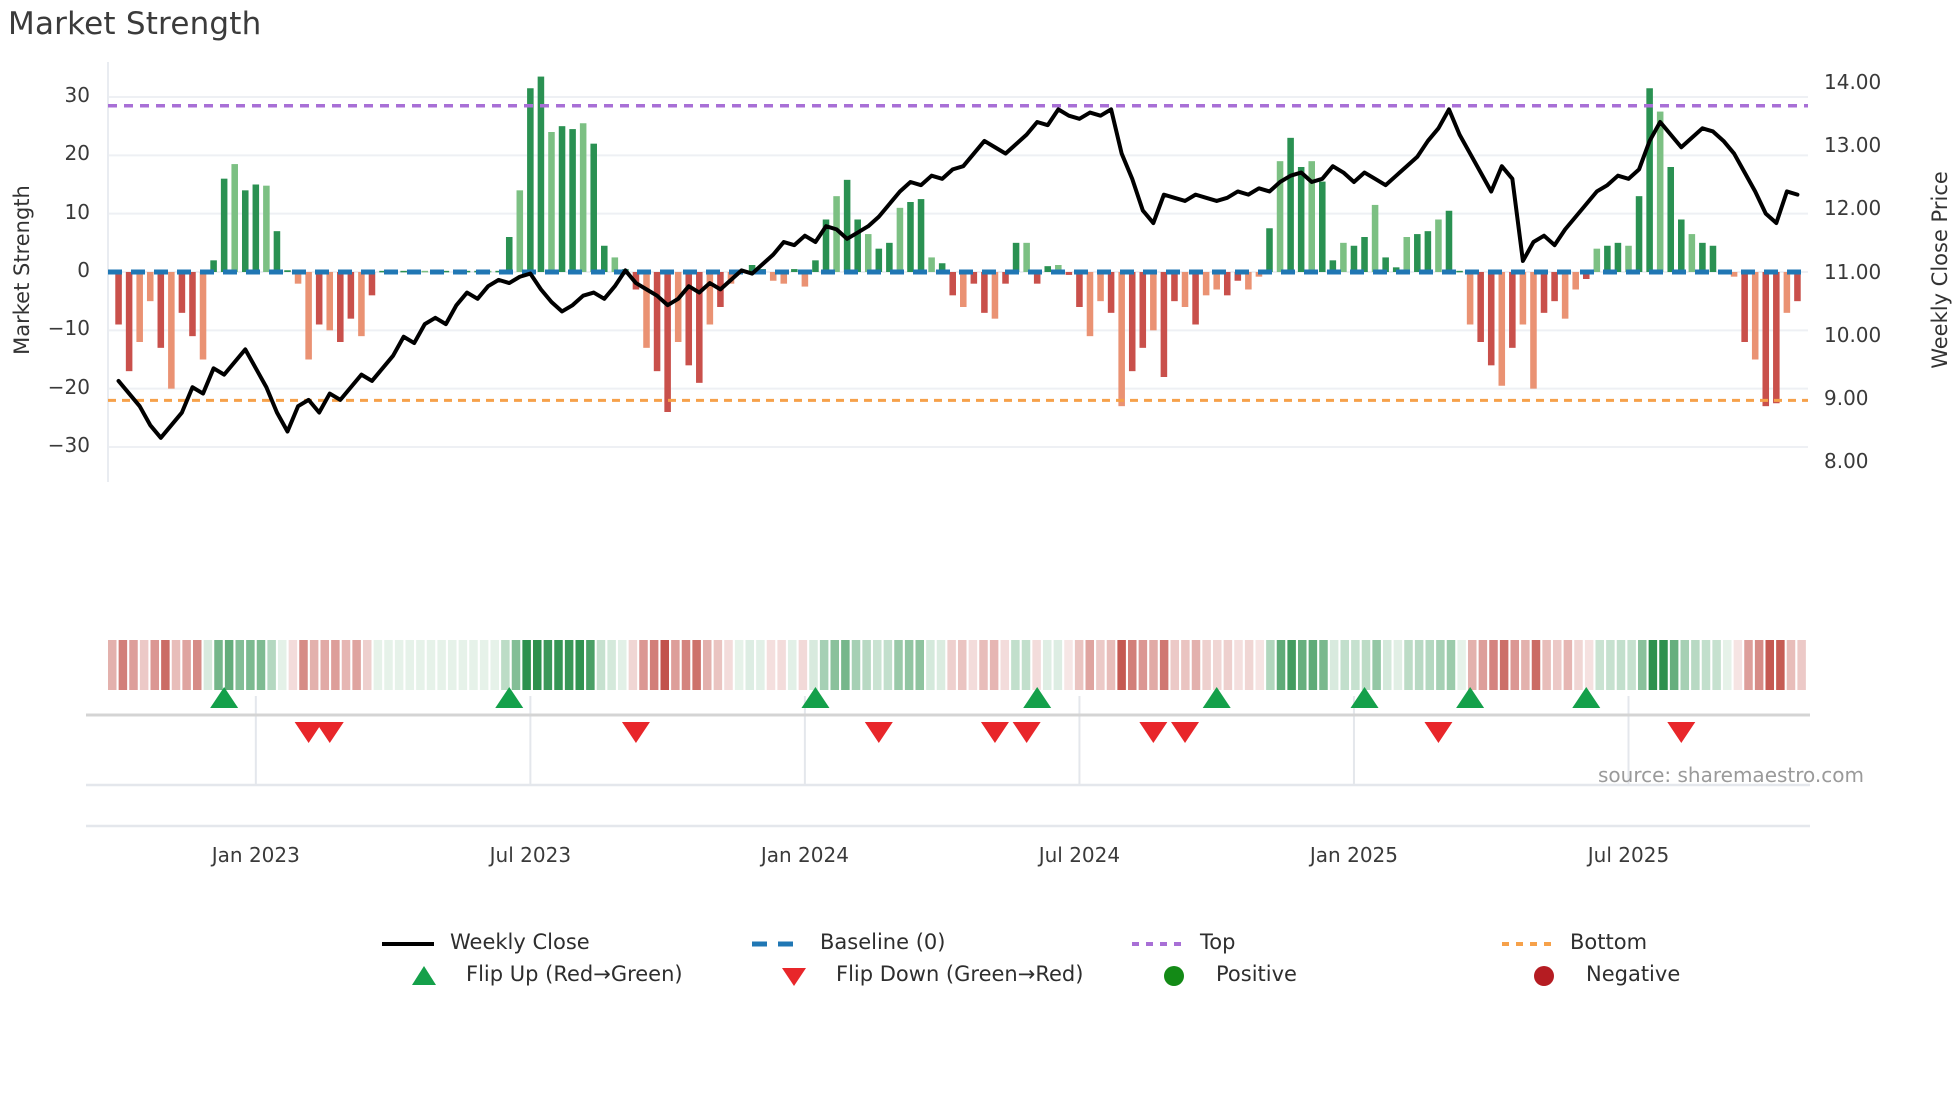  I want to click on y-tick-right: 13.00, so click(1853, 145).